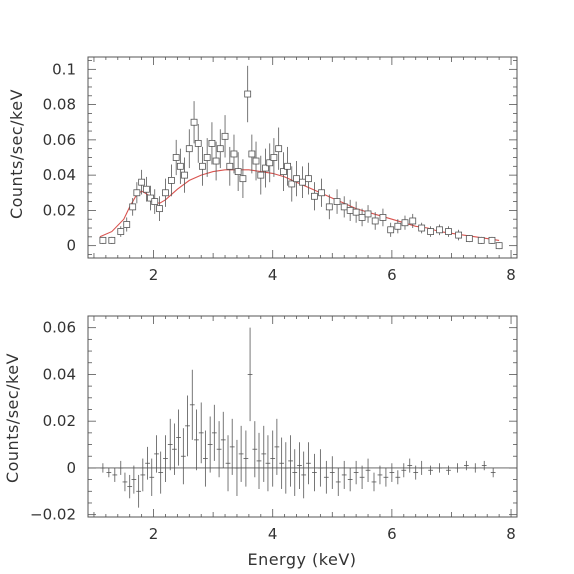  What do you see at coordinates (273, 534) in the screenshot?
I see `x-tick-label: 4` at bounding box center [273, 534].